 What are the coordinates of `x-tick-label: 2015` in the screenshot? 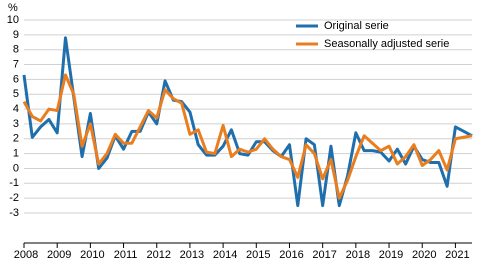 It's located at (258, 255).